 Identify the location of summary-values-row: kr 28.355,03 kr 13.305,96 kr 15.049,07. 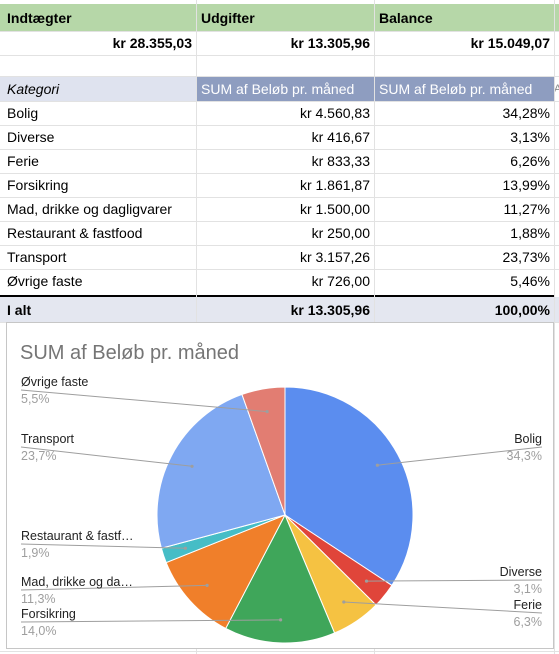
(279, 43).